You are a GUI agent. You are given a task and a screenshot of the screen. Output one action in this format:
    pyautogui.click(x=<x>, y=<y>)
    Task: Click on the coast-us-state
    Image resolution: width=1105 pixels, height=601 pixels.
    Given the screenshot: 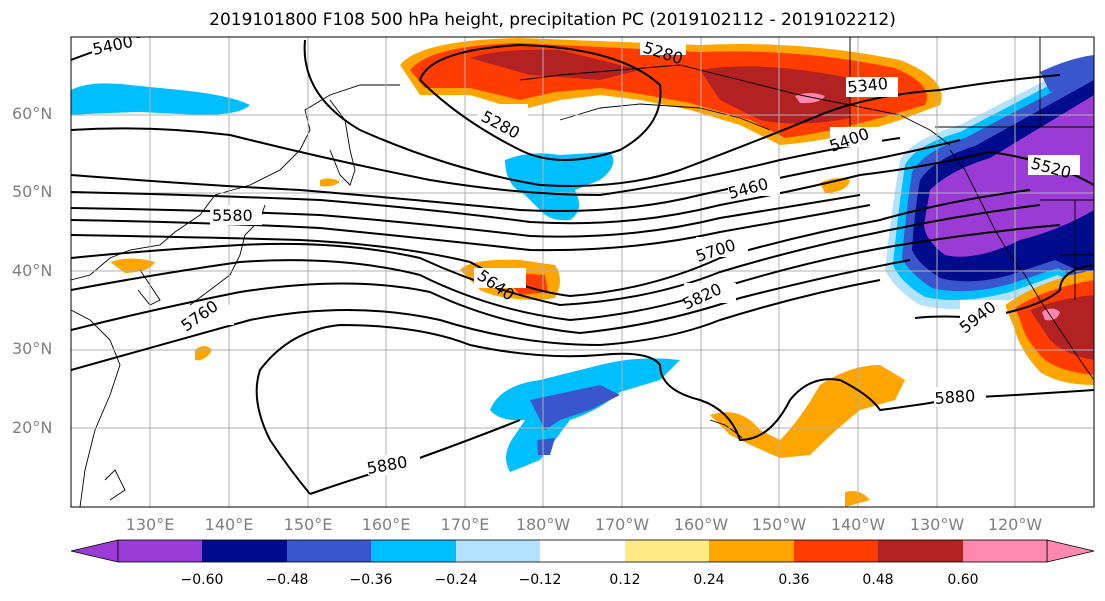 What is the action you would take?
    pyautogui.click(x=1067, y=249)
    